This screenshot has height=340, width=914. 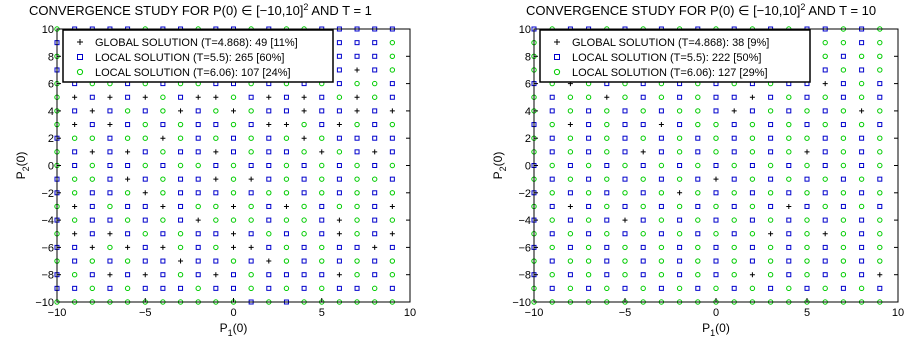 What do you see at coordinates (557, 57) in the screenshot?
I see `legend-marker-square` at bounding box center [557, 57].